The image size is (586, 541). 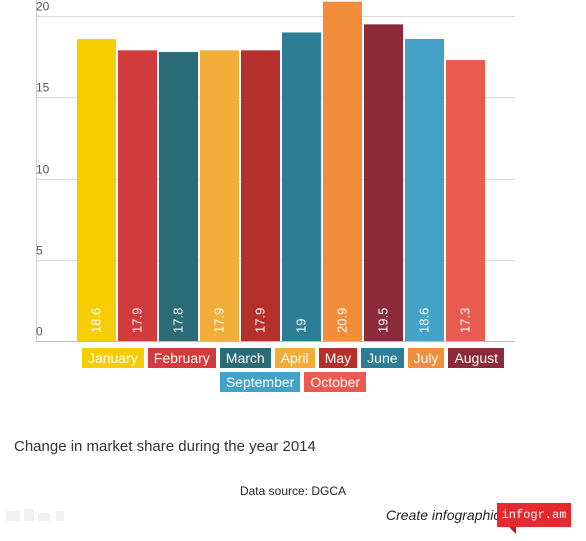 I want to click on y-tick-label: 0, so click(x=39, y=332).